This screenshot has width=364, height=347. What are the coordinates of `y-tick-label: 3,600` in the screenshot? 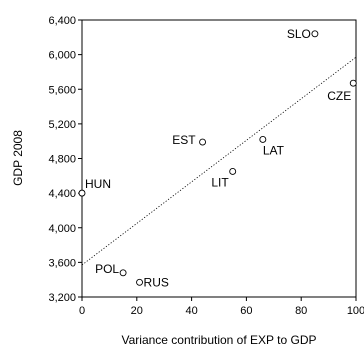 It's located at (62, 263).